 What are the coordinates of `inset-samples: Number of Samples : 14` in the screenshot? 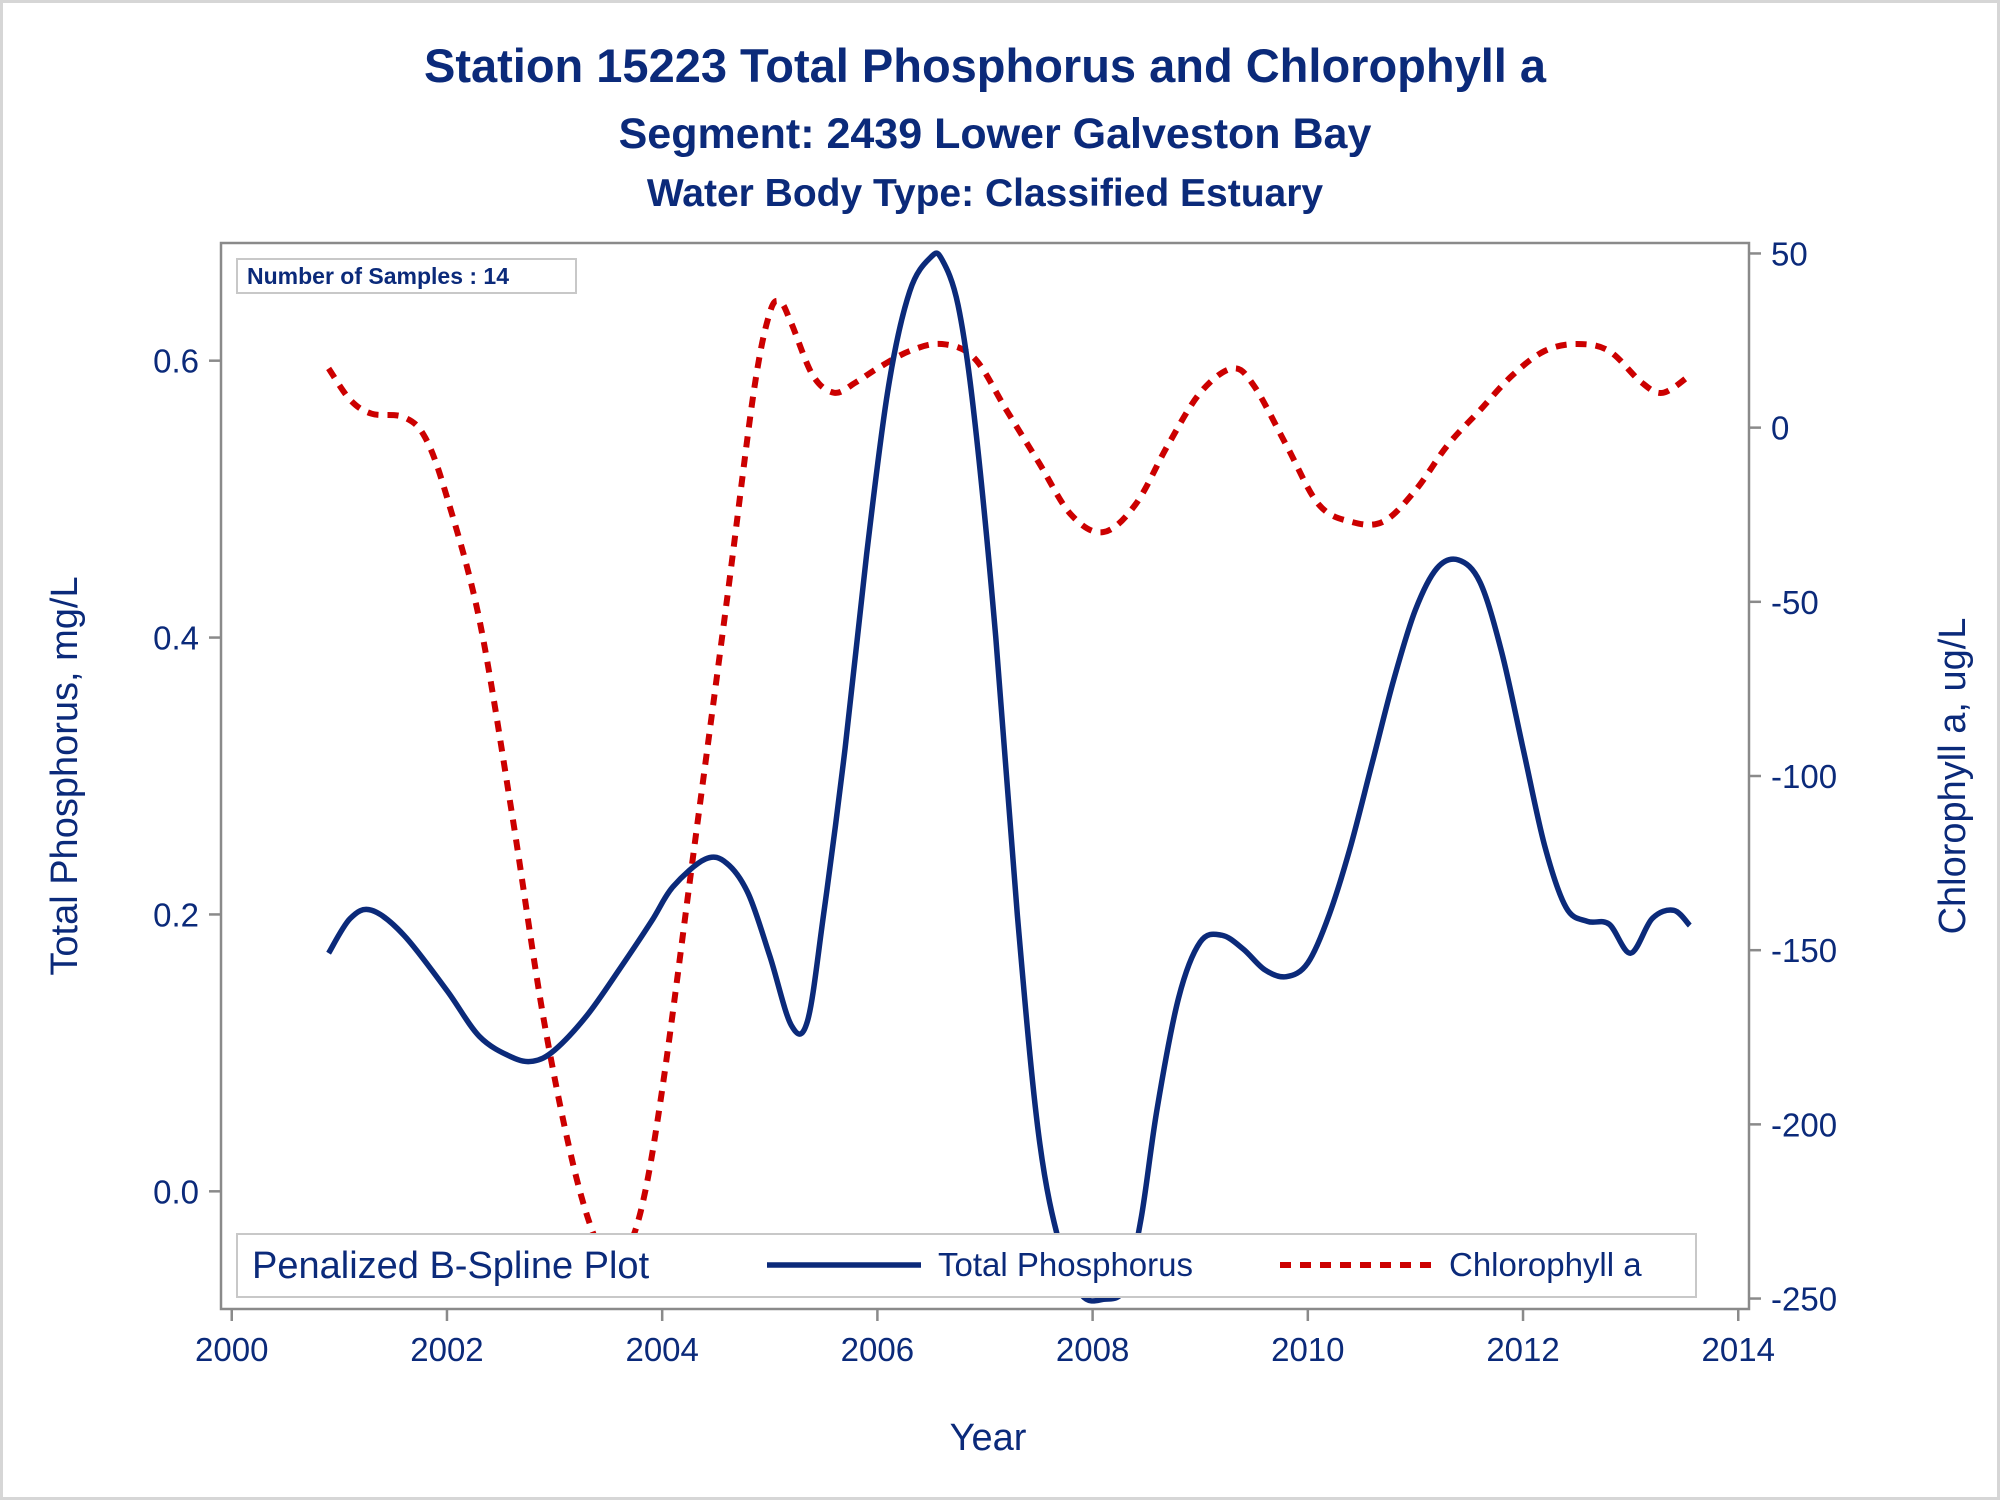 It's located at (406, 276).